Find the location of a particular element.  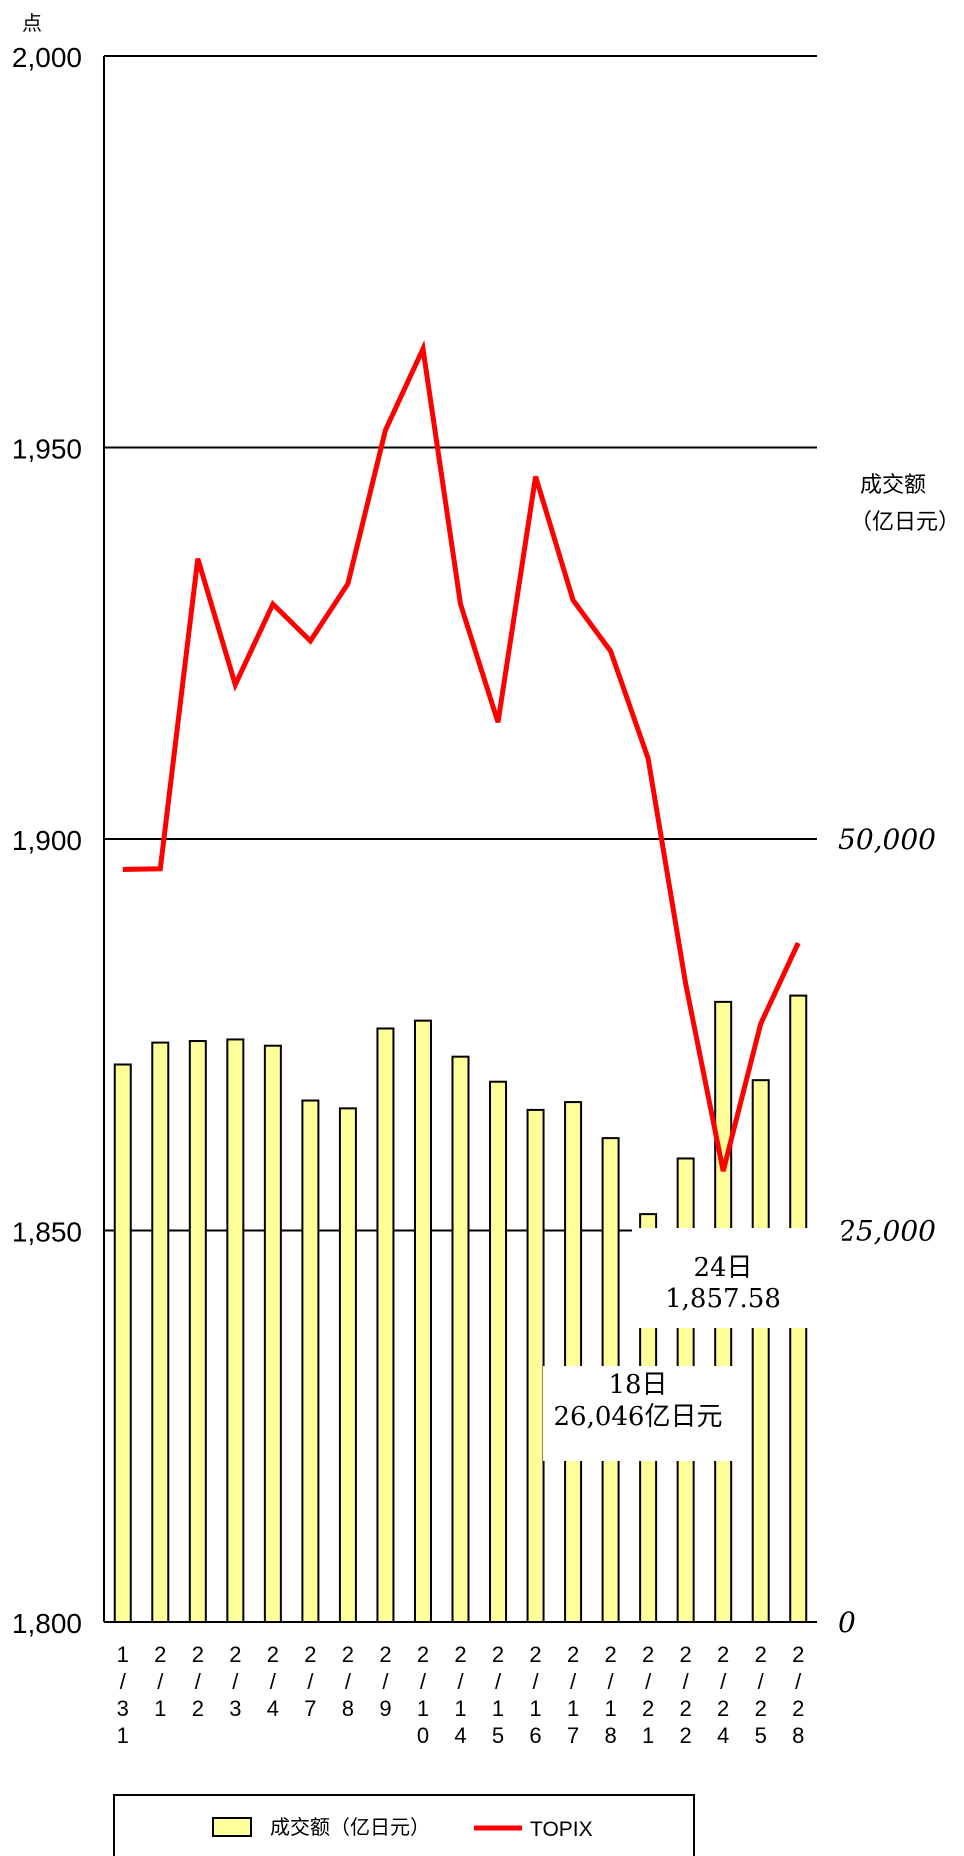

legend-box is located at coordinates (404, 1825).